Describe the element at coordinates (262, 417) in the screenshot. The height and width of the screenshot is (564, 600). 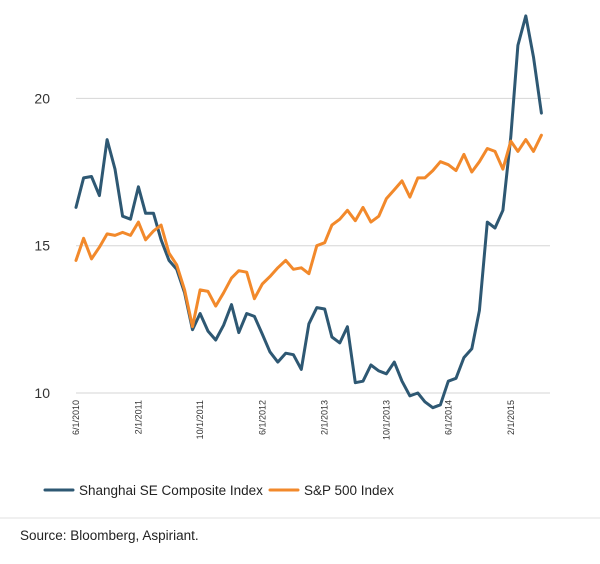
I see `x-tick-label: 6/1/2012` at that location.